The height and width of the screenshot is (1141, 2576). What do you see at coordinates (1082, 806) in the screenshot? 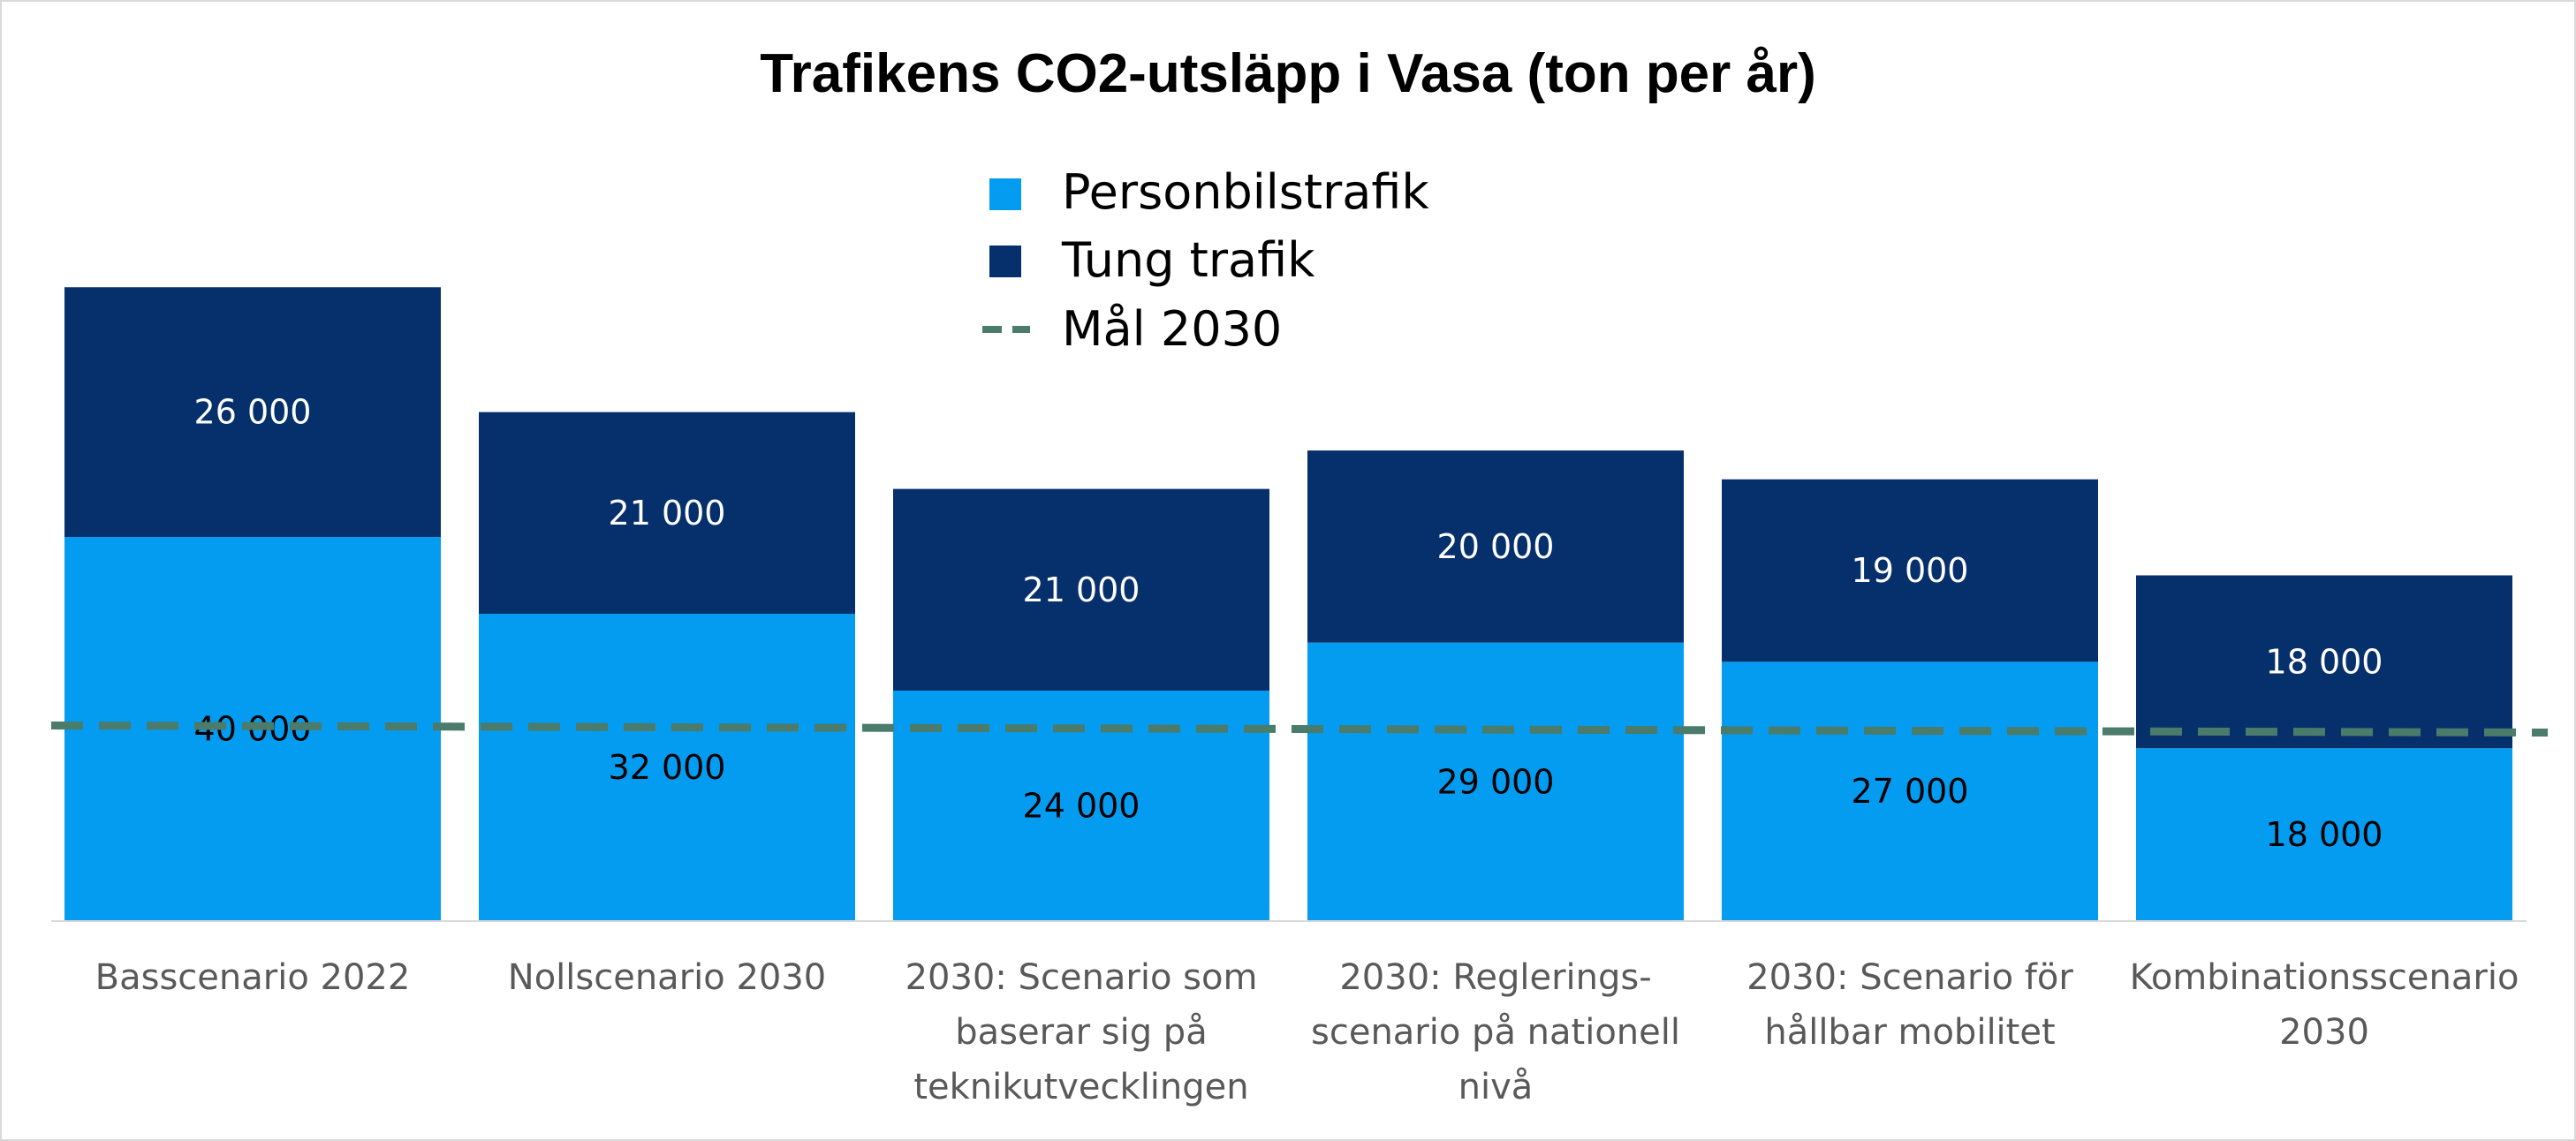
I see `data-label-personbilstrafik-3: 24 000` at bounding box center [1082, 806].